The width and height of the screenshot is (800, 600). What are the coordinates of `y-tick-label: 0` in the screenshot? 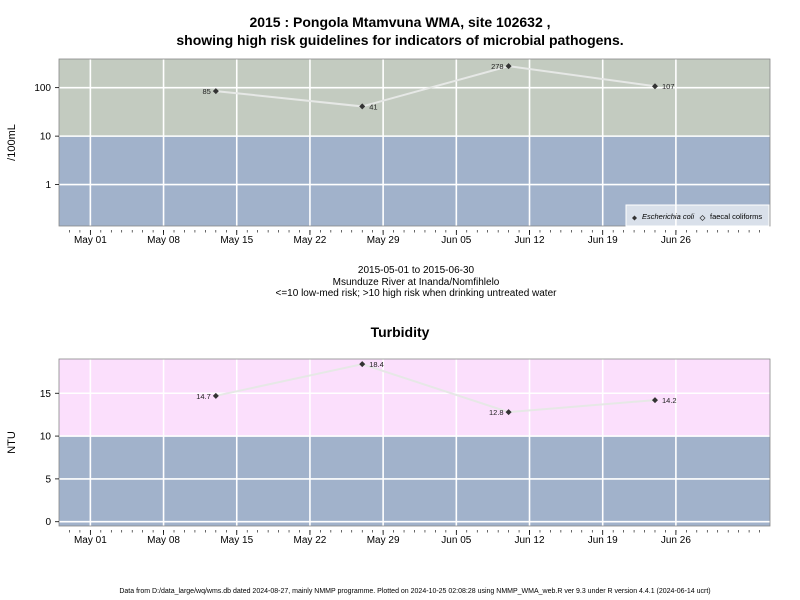 It's located at (48, 522).